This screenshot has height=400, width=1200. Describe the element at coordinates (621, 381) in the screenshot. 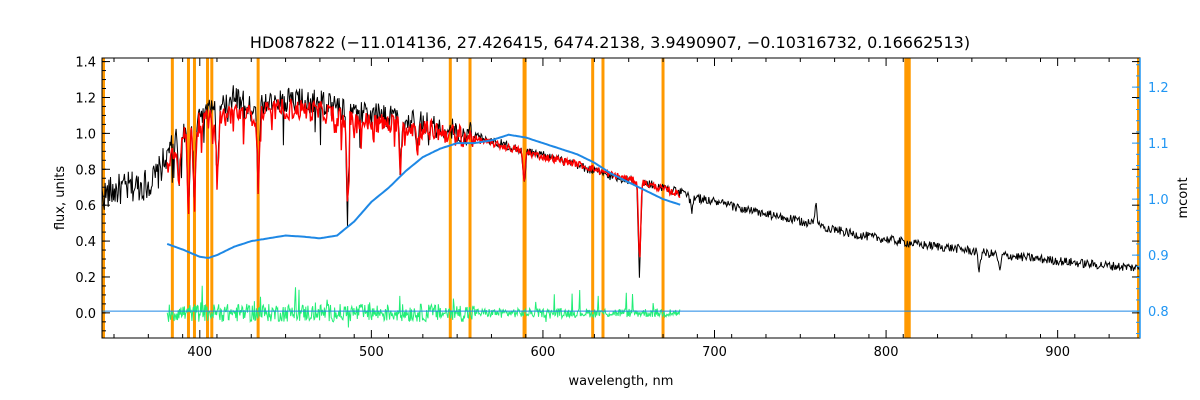

I see `x-axis-label: wavelength, nm` at that location.